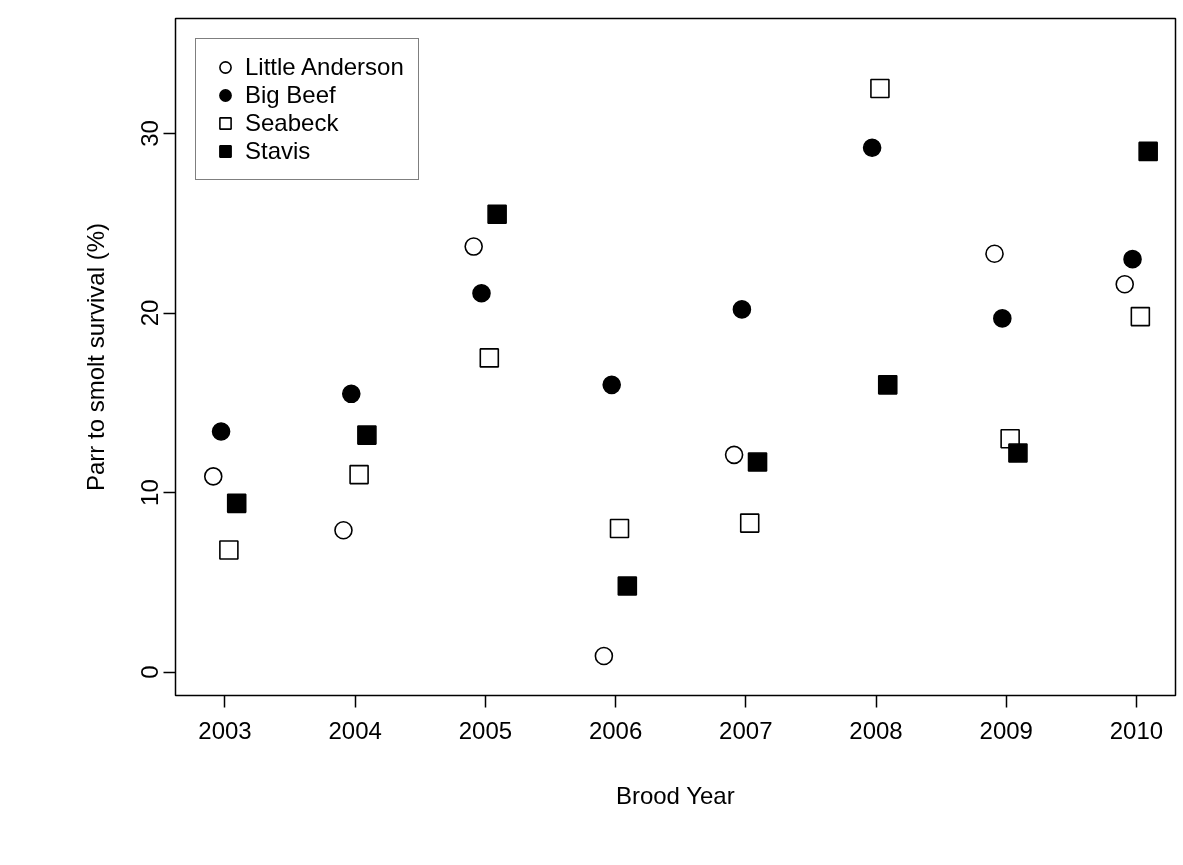  What do you see at coordinates (675, 795) in the screenshot?
I see `x-axis-title: Brood Year` at bounding box center [675, 795].